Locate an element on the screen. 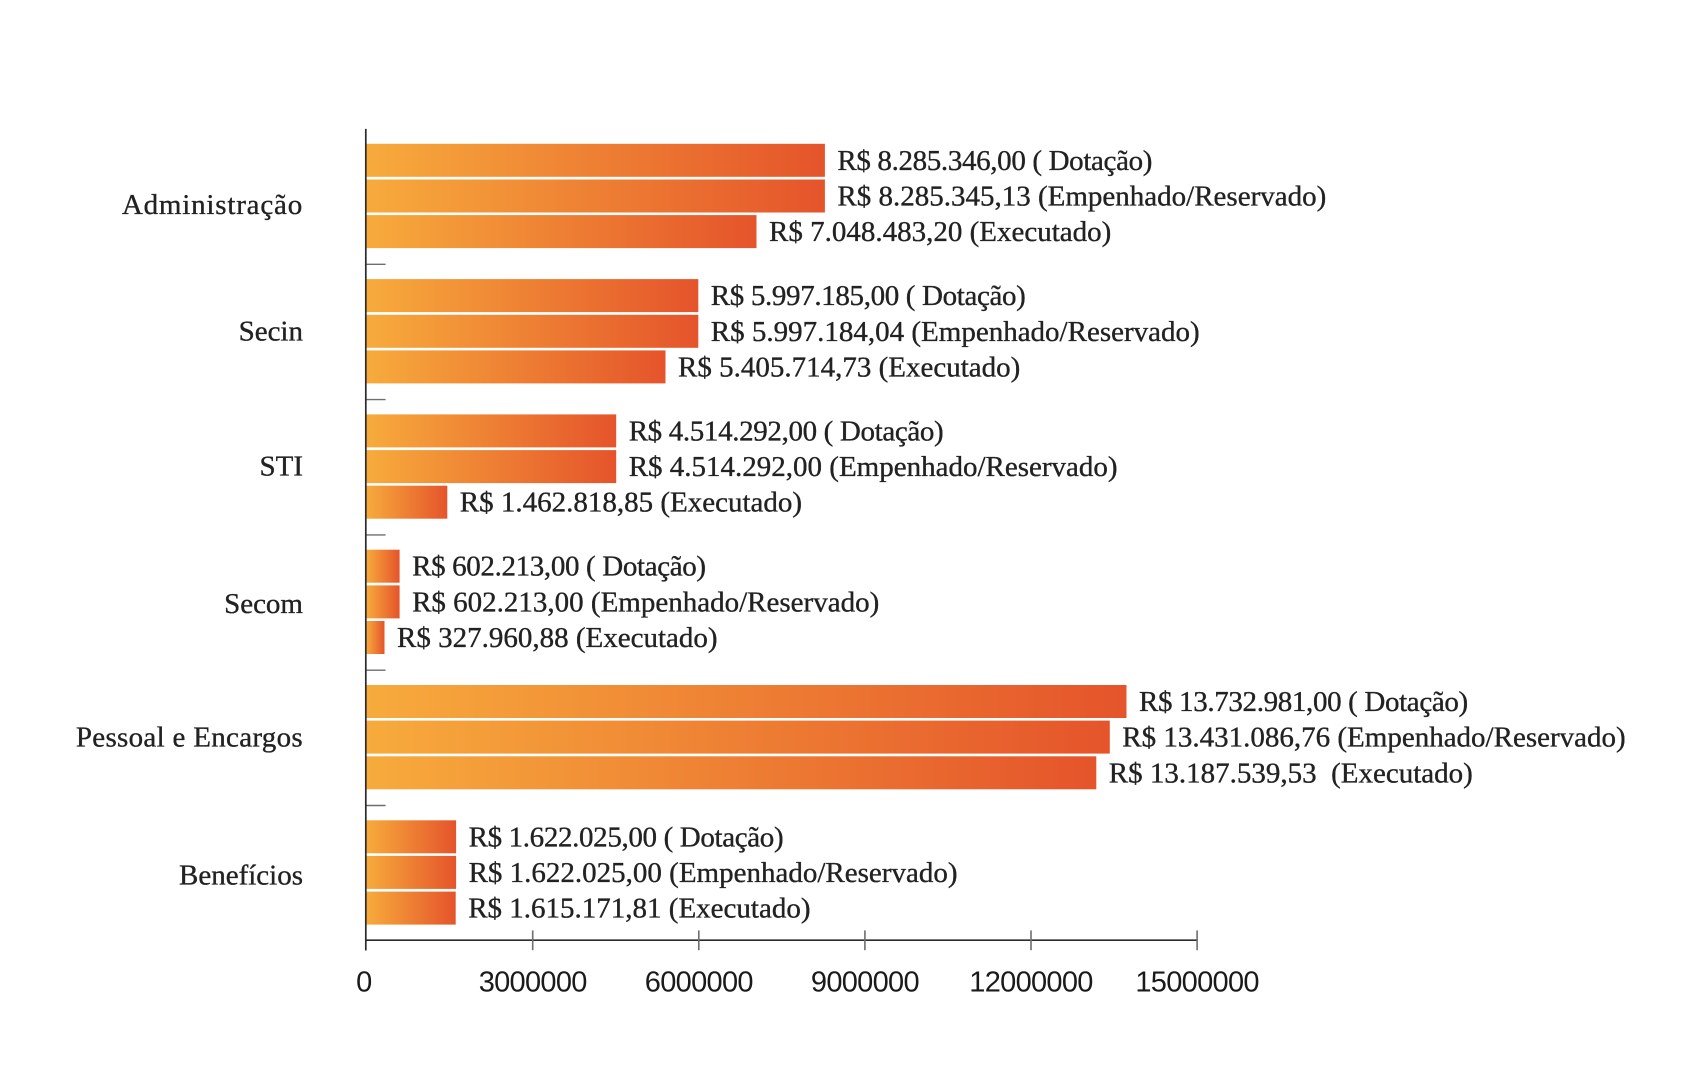 This screenshot has height=1080, width=1682. svg-text: R$ 1.462.818,85 (Executado) is located at coordinates (631, 503).